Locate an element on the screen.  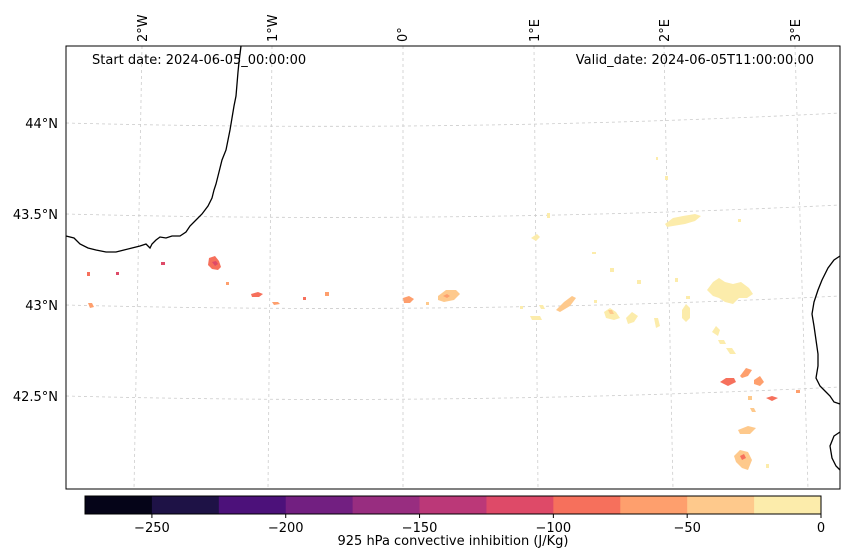
colorbar-tick-label: −250 is located at coordinates (152, 528).